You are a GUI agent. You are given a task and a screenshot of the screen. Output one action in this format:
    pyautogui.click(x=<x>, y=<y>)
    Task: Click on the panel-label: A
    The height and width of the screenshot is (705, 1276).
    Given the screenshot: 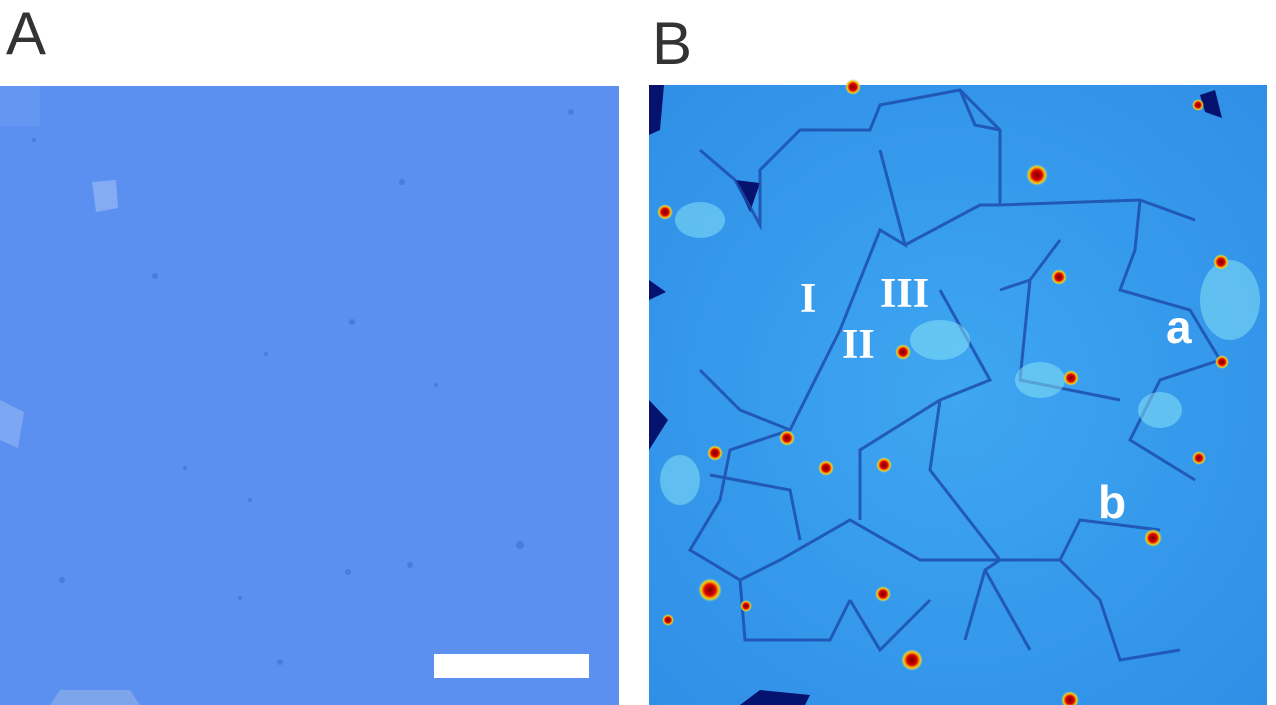 What is the action you would take?
    pyautogui.click(x=26, y=33)
    